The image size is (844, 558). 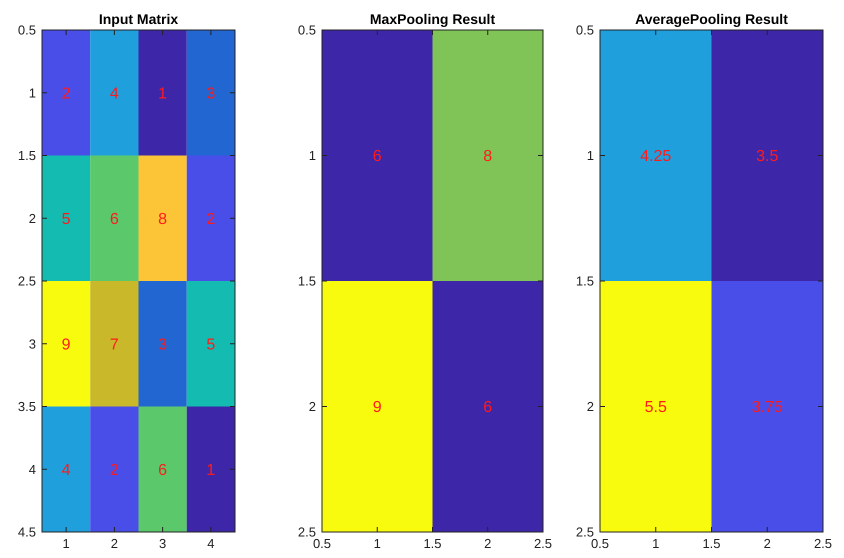 I want to click on y-tick-label: 4, so click(x=32, y=469).